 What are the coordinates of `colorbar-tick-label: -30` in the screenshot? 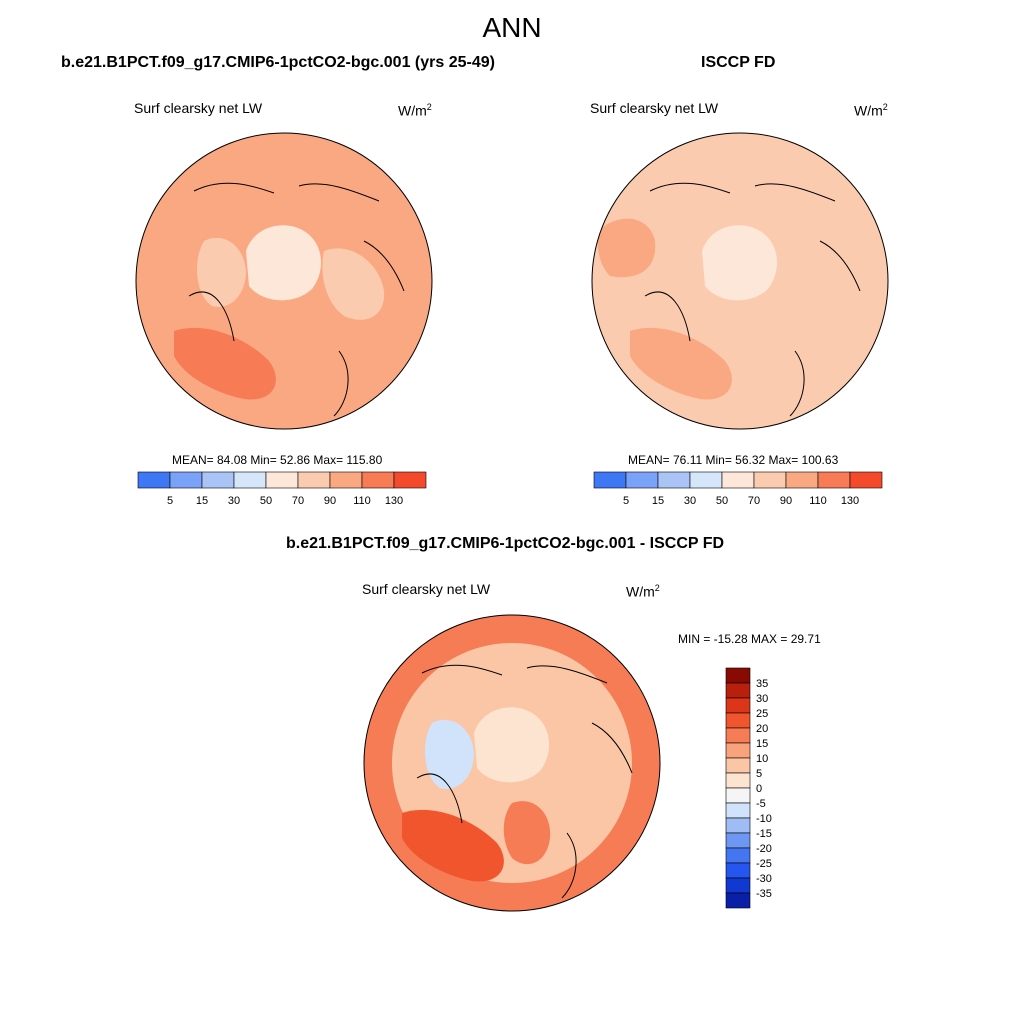 It's located at (764, 879).